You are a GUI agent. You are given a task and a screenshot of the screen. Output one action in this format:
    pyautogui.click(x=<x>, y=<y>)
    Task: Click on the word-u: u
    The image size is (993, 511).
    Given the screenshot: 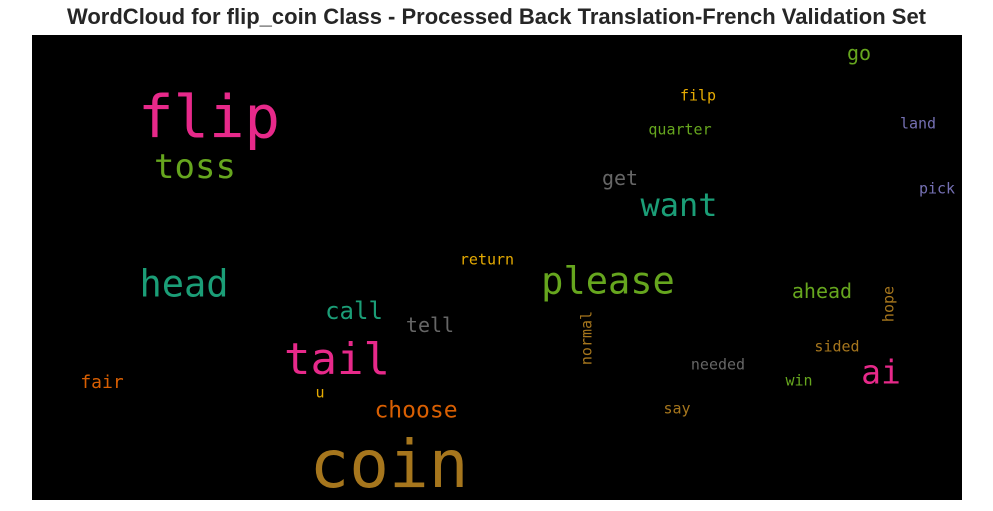 What is the action you would take?
    pyautogui.click(x=320, y=392)
    